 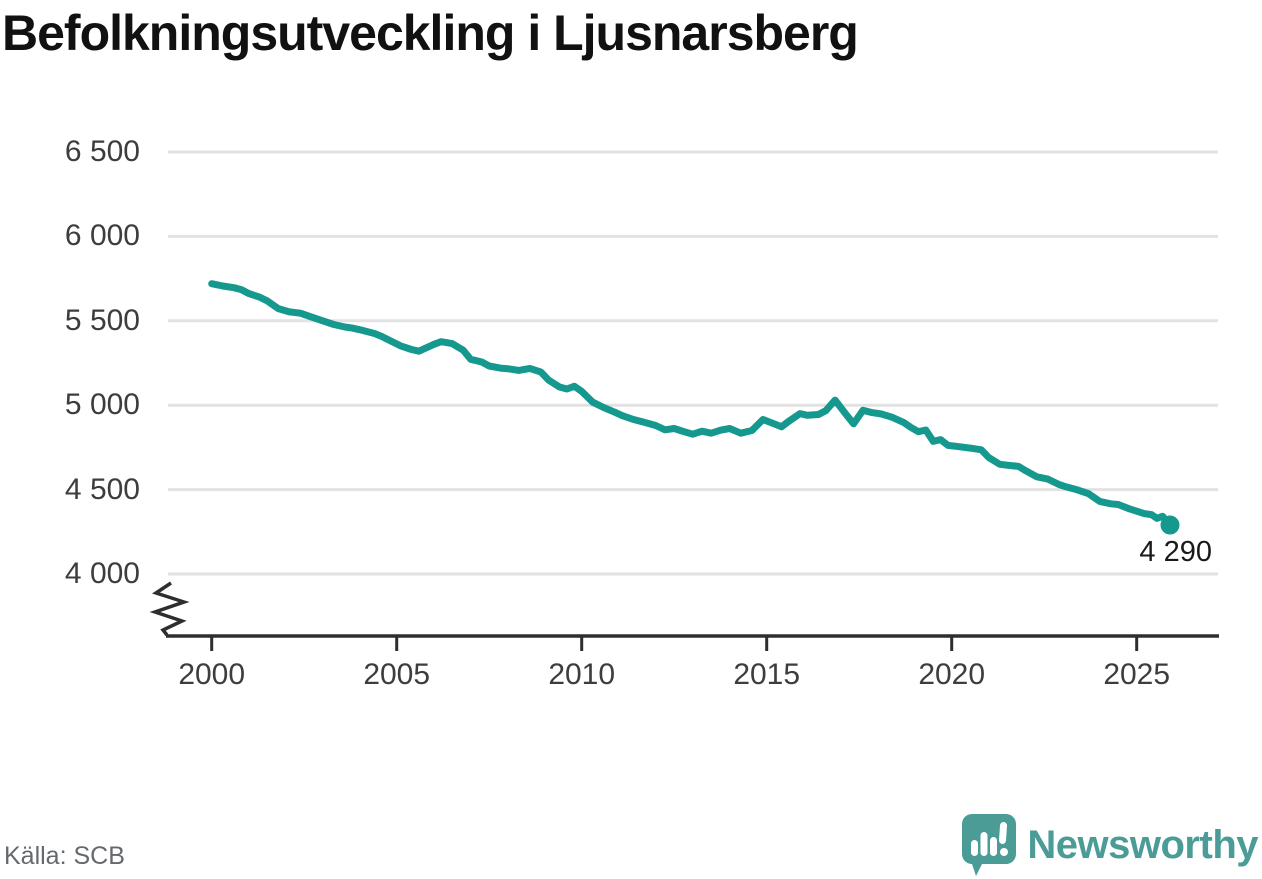 What do you see at coordinates (102, 405) in the screenshot?
I see `y-tick-label: 5 000` at bounding box center [102, 405].